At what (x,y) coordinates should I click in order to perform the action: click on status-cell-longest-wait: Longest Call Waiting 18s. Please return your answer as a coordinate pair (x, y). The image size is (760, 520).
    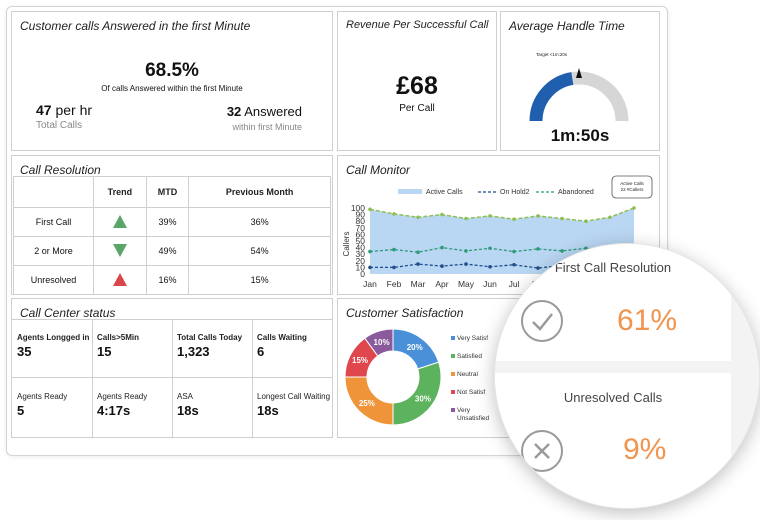
    Looking at the image, I should click on (294, 405).